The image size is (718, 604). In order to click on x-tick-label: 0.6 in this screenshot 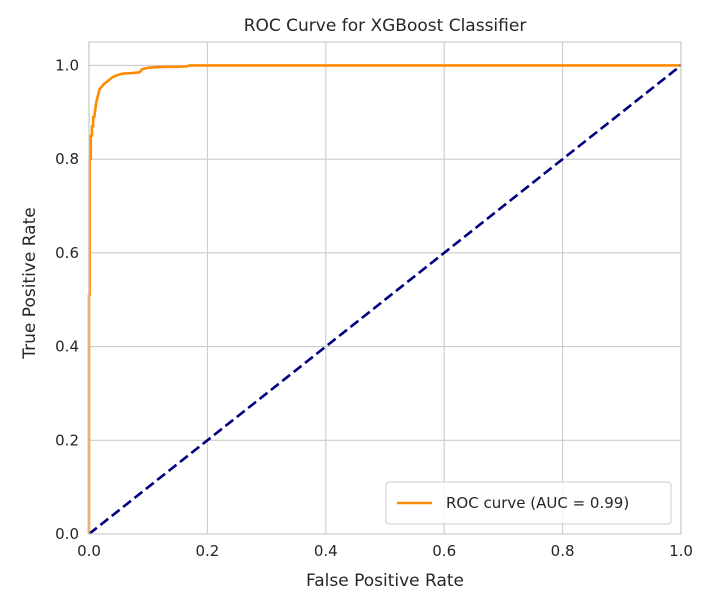, I will do `click(444, 551)`.